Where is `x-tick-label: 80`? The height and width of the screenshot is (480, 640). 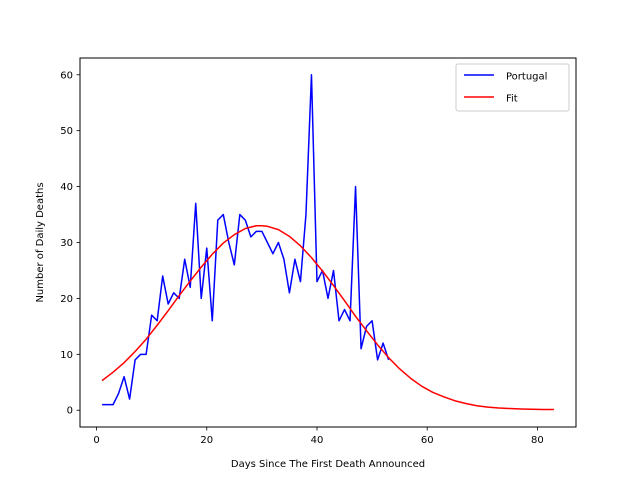
x-tick-label: 80 is located at coordinates (537, 440).